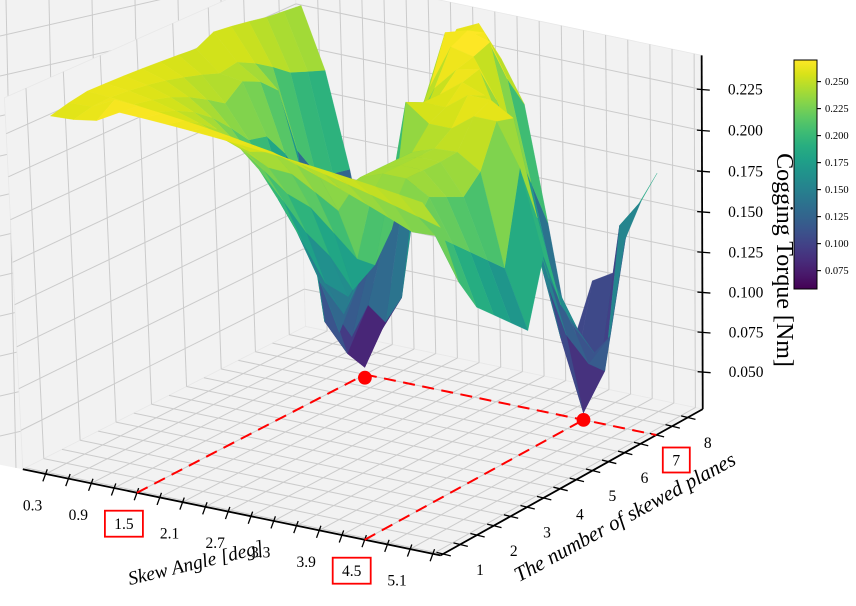  I want to click on svg-text: 0.9, so click(79, 515).